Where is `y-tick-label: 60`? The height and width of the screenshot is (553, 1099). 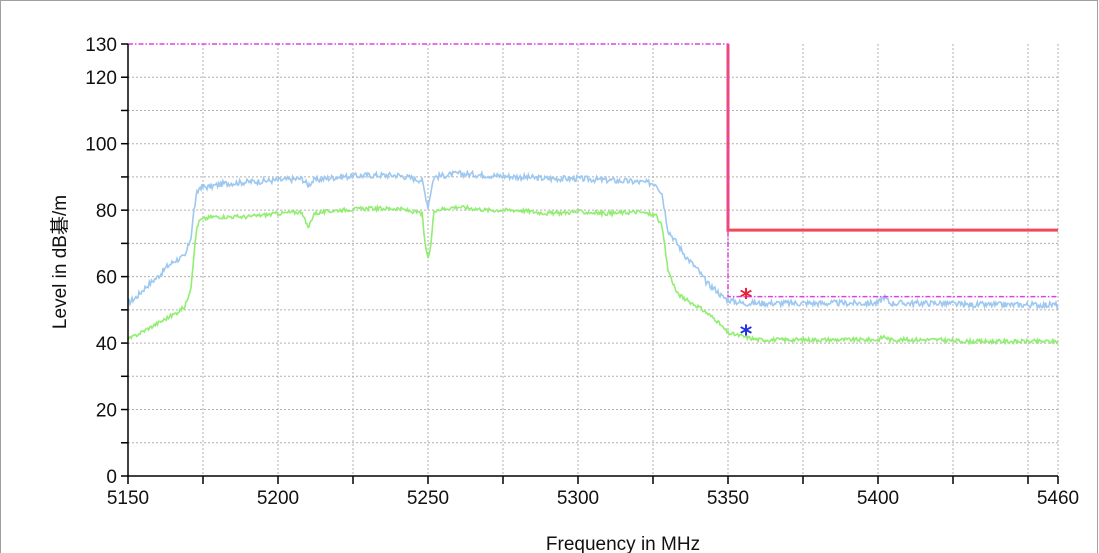
y-tick-label: 60 is located at coordinates (106, 278).